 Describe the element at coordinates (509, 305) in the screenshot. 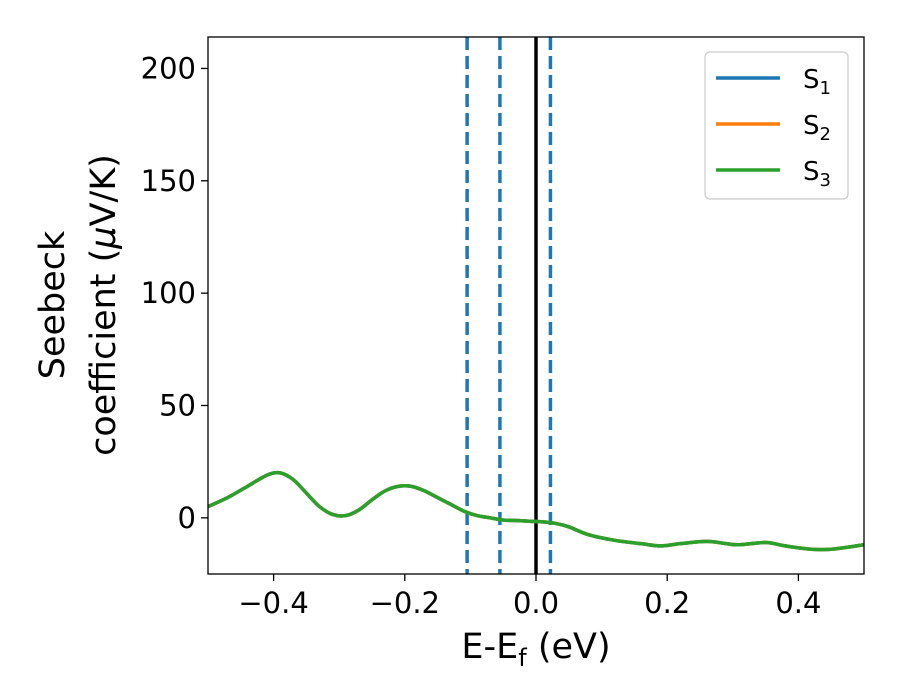

I see `reference-lines` at that location.